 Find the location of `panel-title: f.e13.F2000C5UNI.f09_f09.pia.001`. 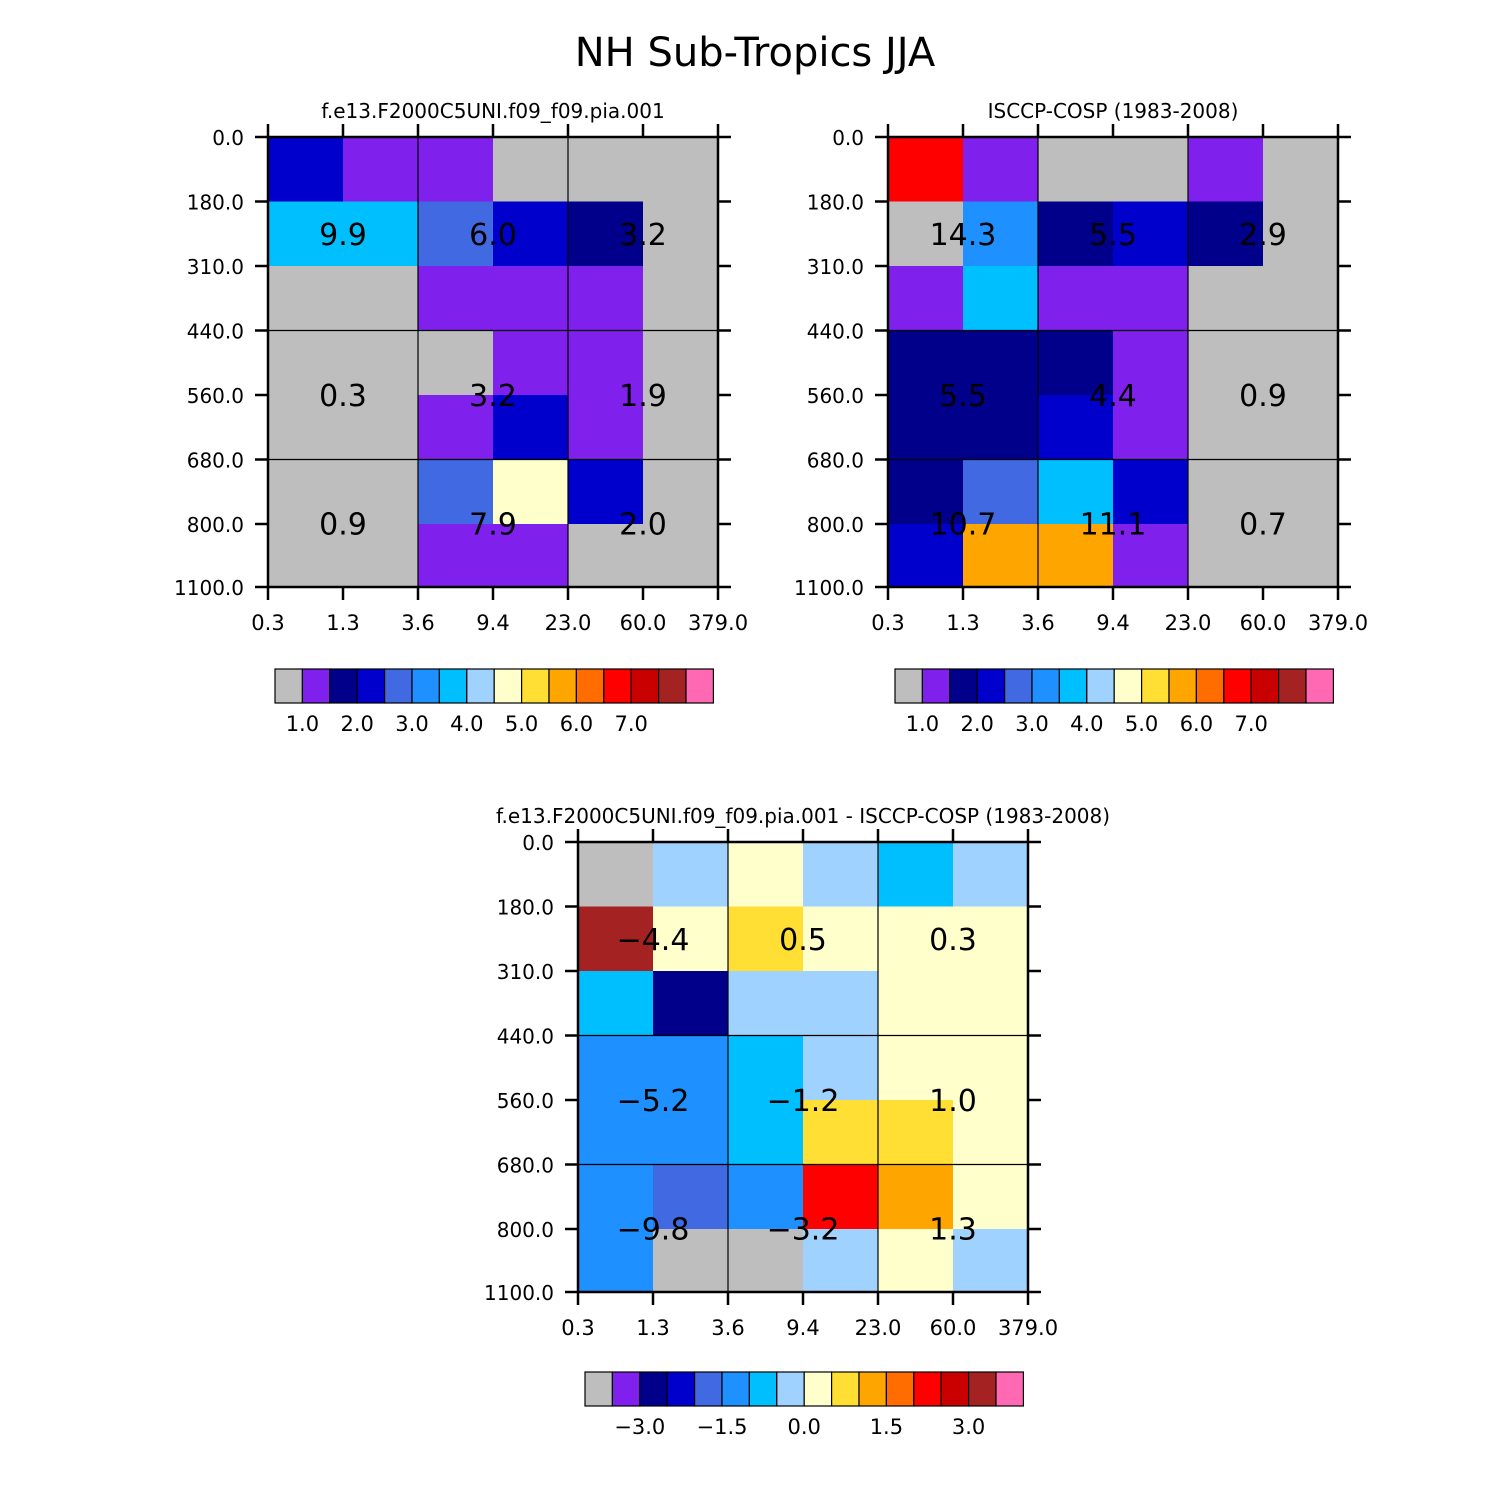

panel-title: f.e13.F2000C5UNI.f09_f09.pia.001 is located at coordinates (492, 111).